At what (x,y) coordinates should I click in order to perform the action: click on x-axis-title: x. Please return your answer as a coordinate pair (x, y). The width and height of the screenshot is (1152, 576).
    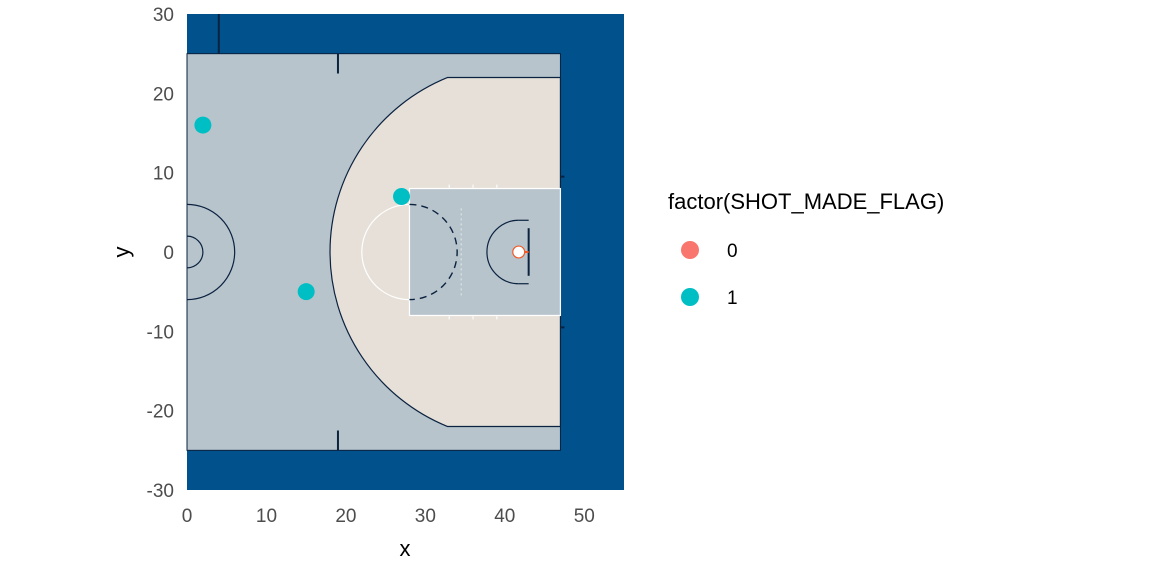
    Looking at the image, I should click on (405, 548).